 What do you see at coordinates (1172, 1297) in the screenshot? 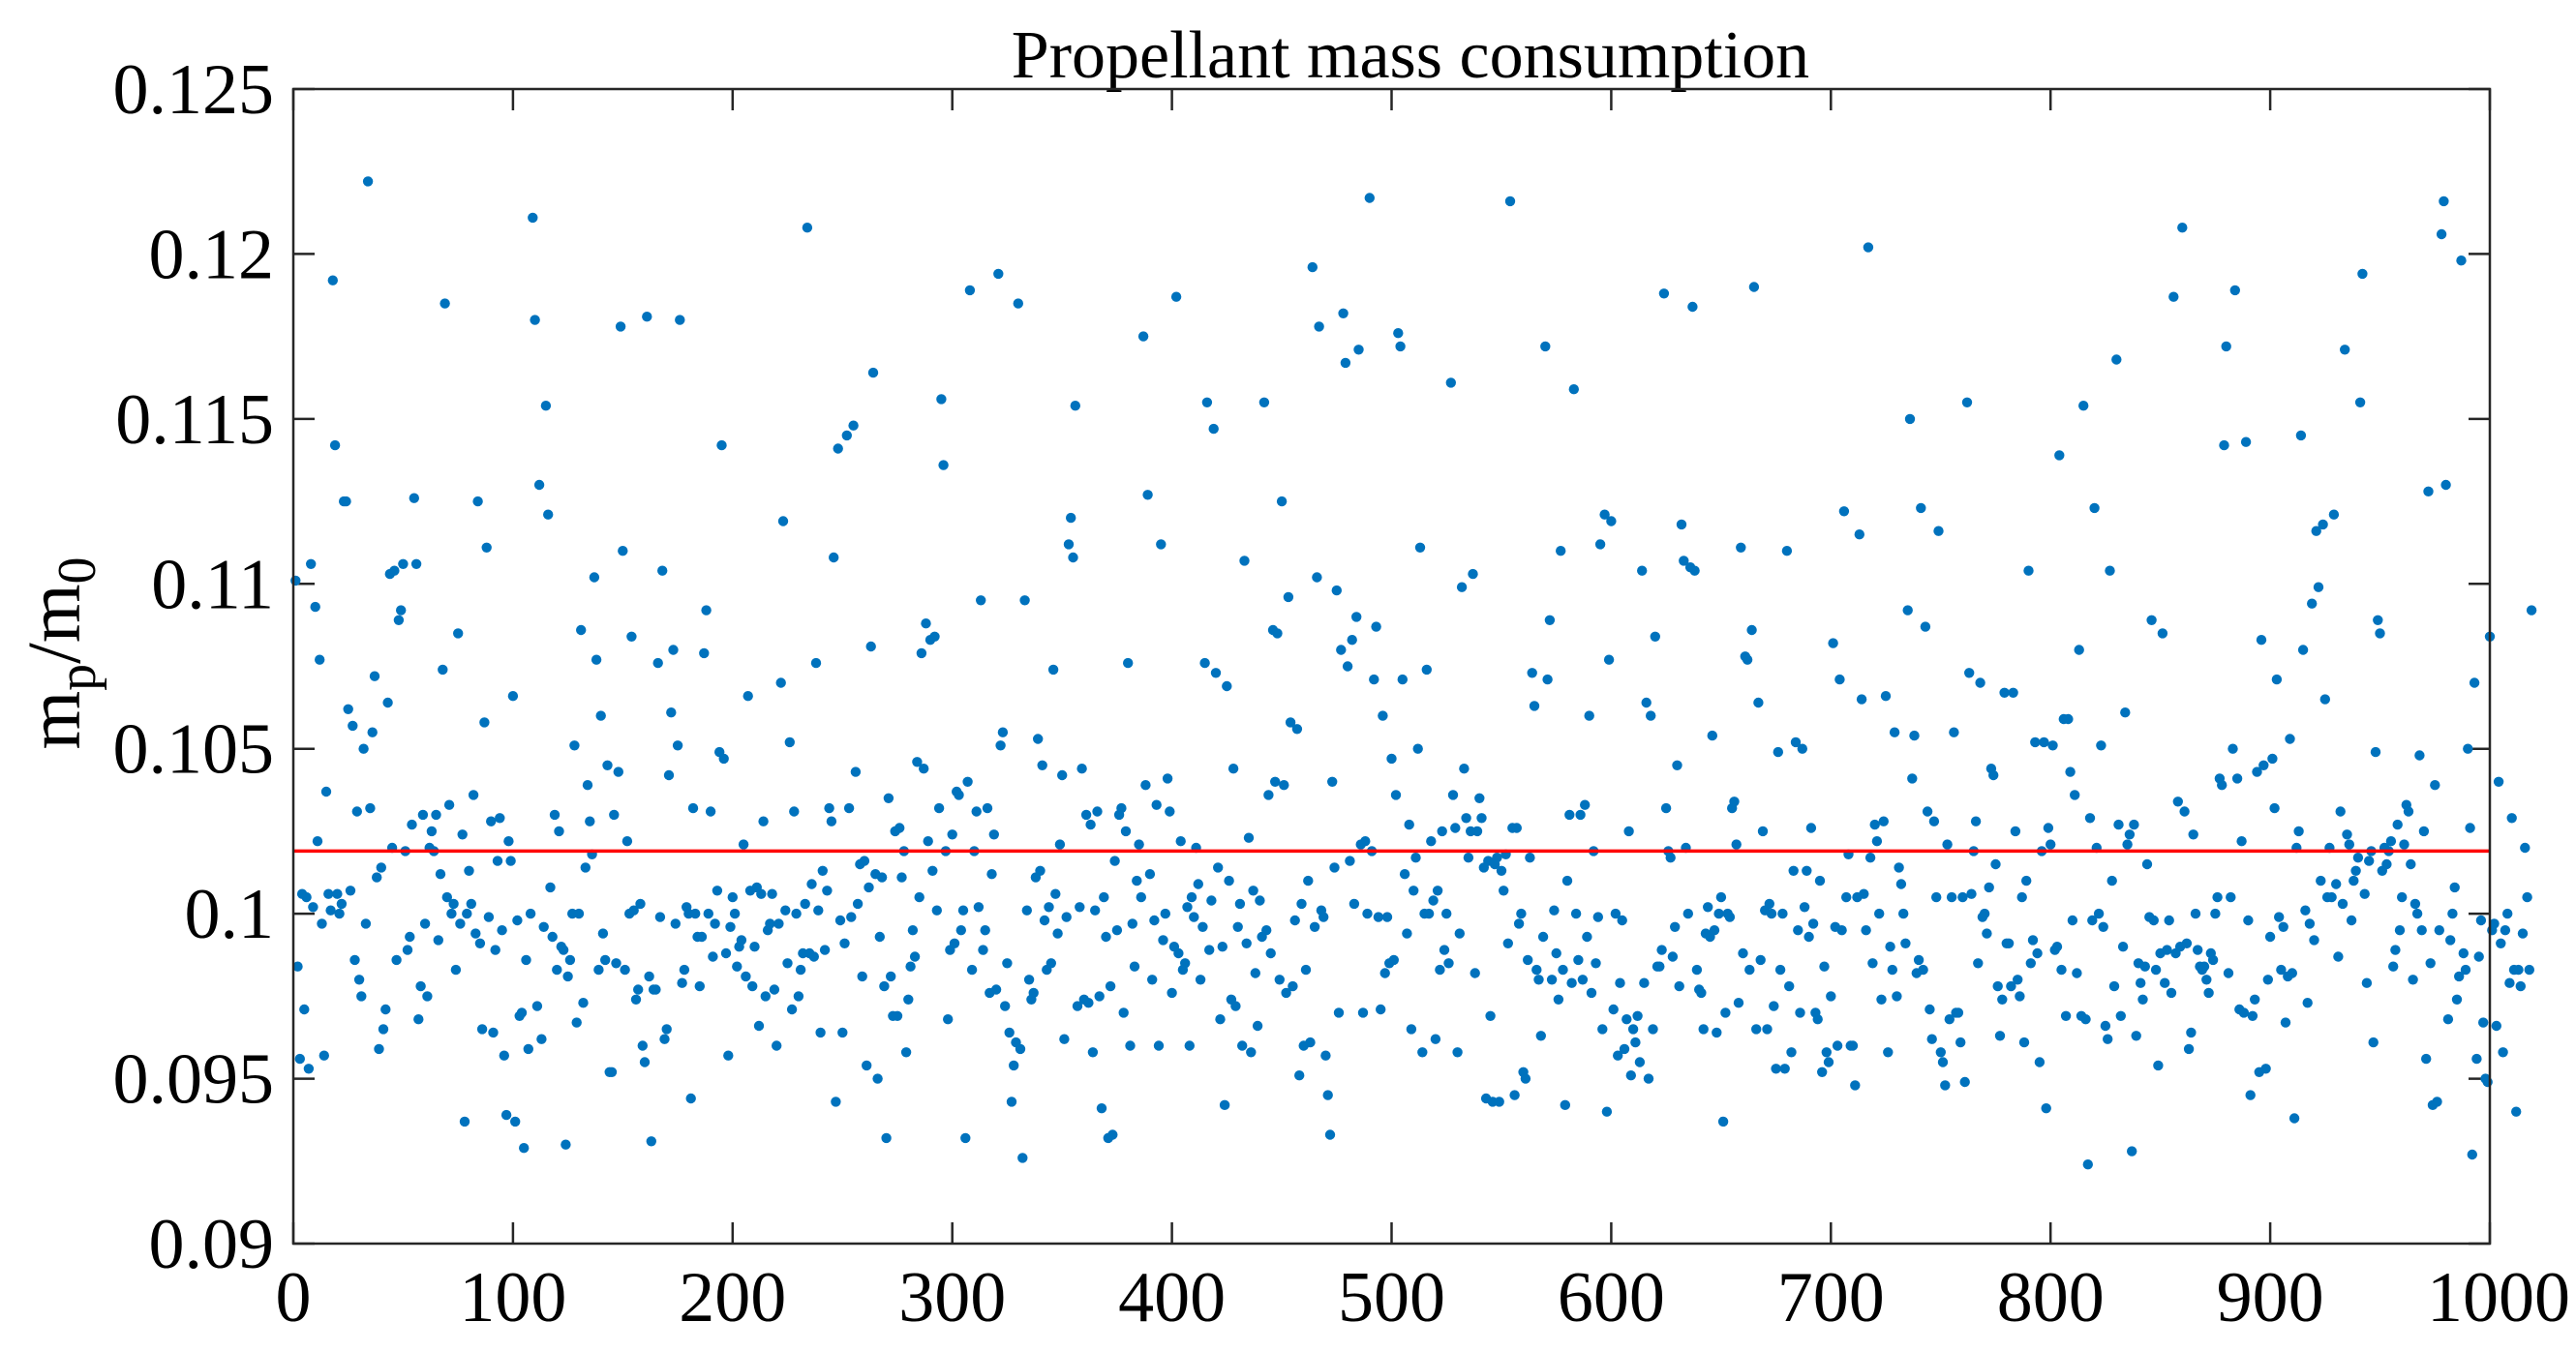
I see `x-tick-label: 400` at bounding box center [1172, 1297].